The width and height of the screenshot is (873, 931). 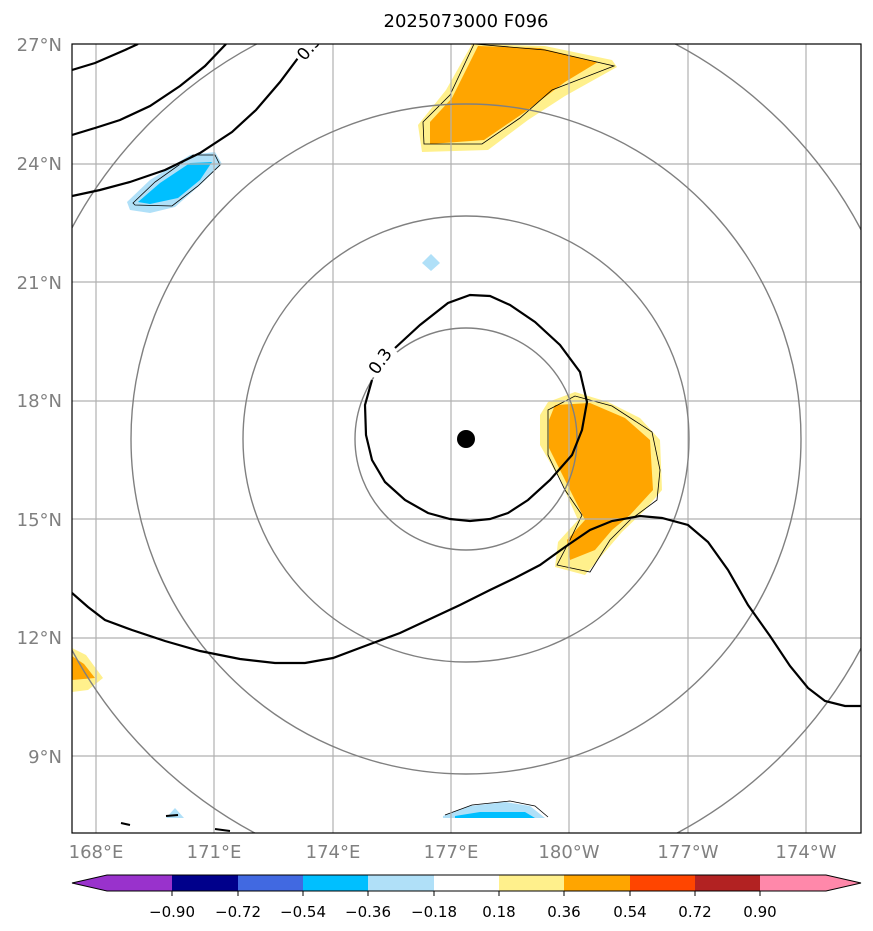 I want to click on y-tick-label: 27°N, so click(x=39, y=45).